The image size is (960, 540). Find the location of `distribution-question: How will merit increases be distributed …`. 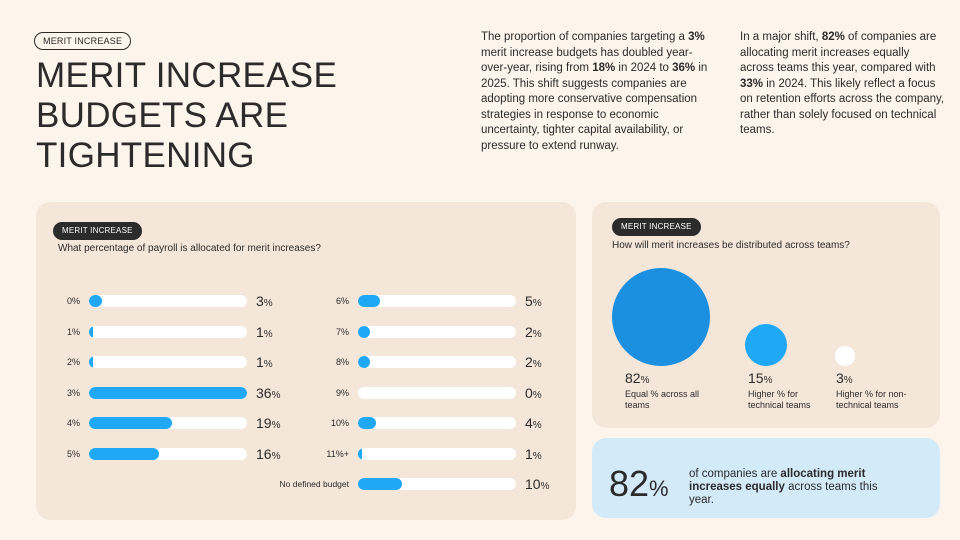

distribution-question: How will merit increases be distributed … is located at coordinates (731, 245).